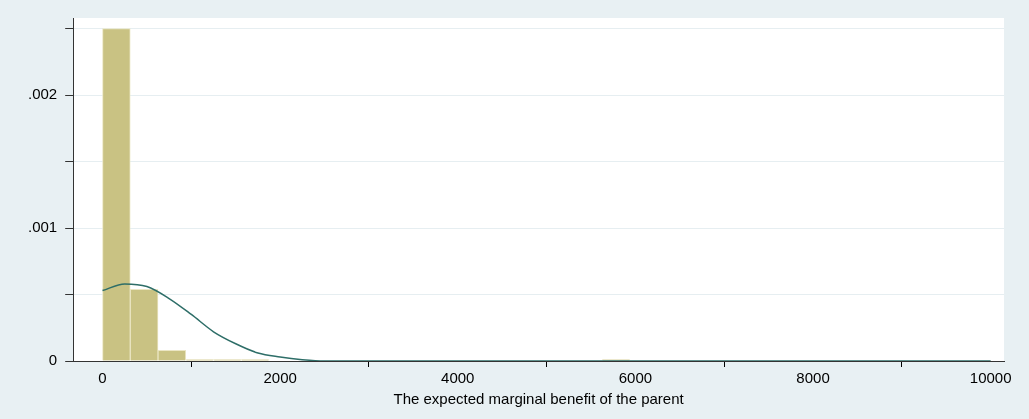 This screenshot has height=419, width=1029. What do you see at coordinates (635, 378) in the screenshot?
I see `x-tick-label: 6000` at bounding box center [635, 378].